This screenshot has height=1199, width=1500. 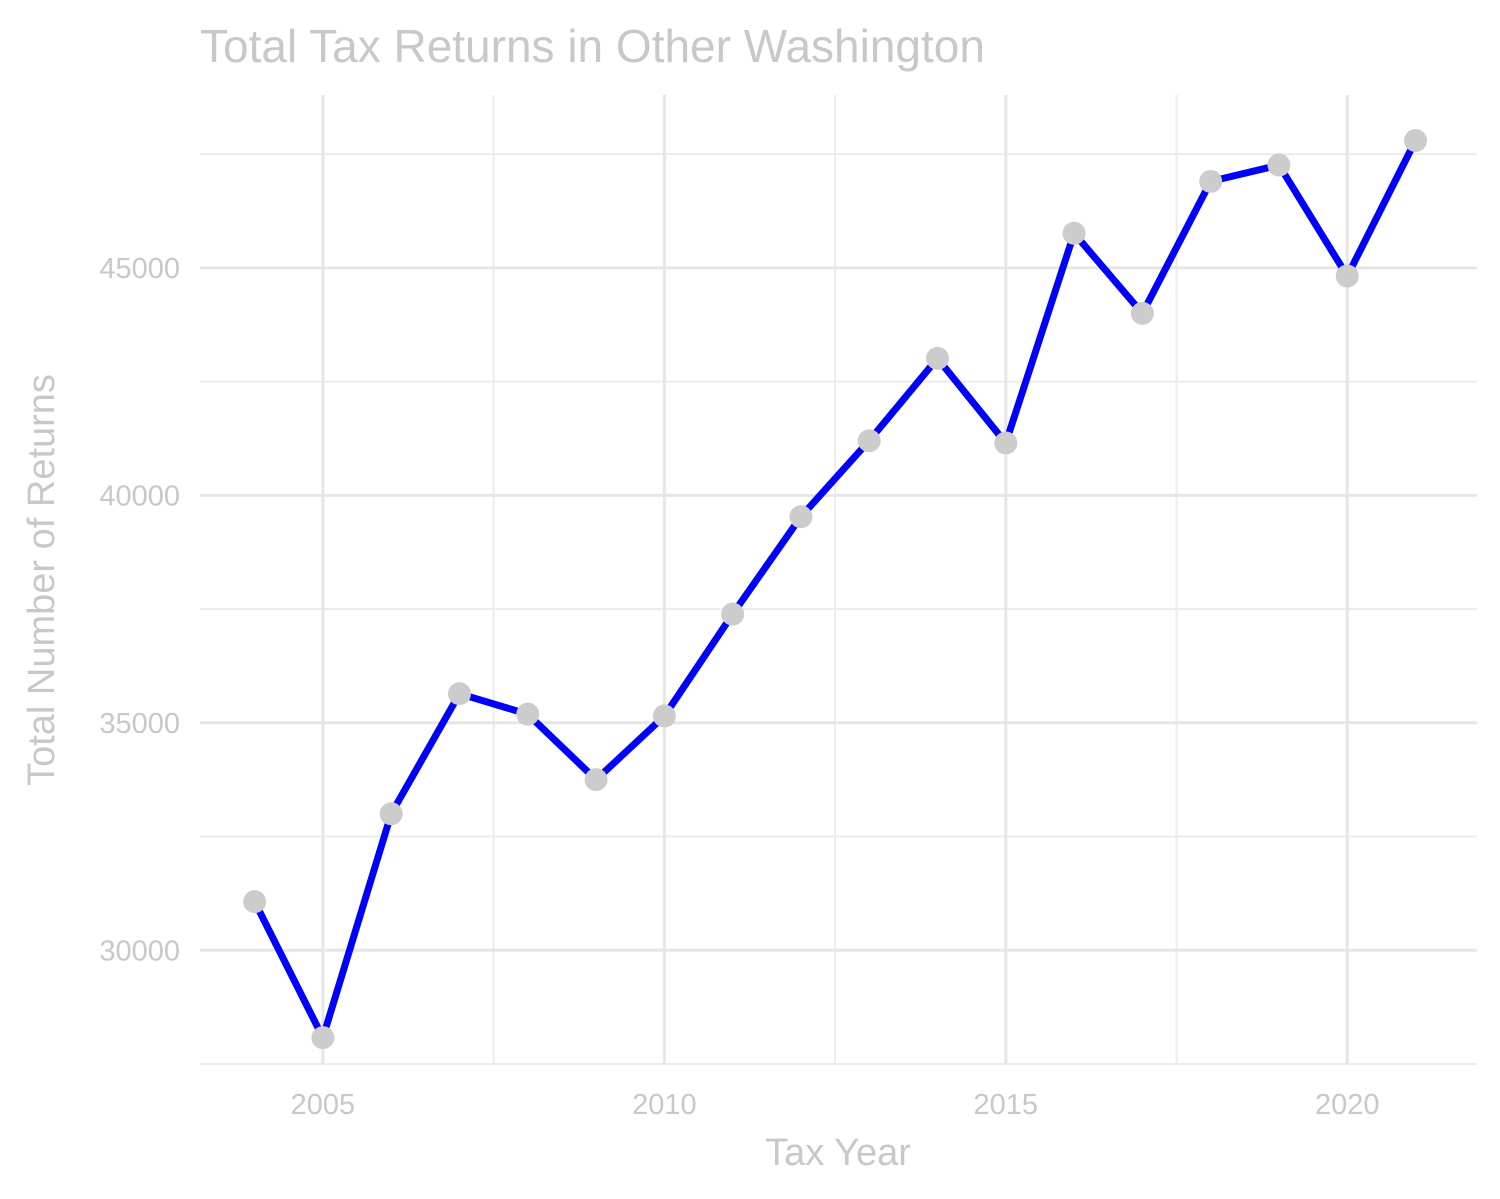 I want to click on y-tick-label: 40000, so click(x=139, y=496).